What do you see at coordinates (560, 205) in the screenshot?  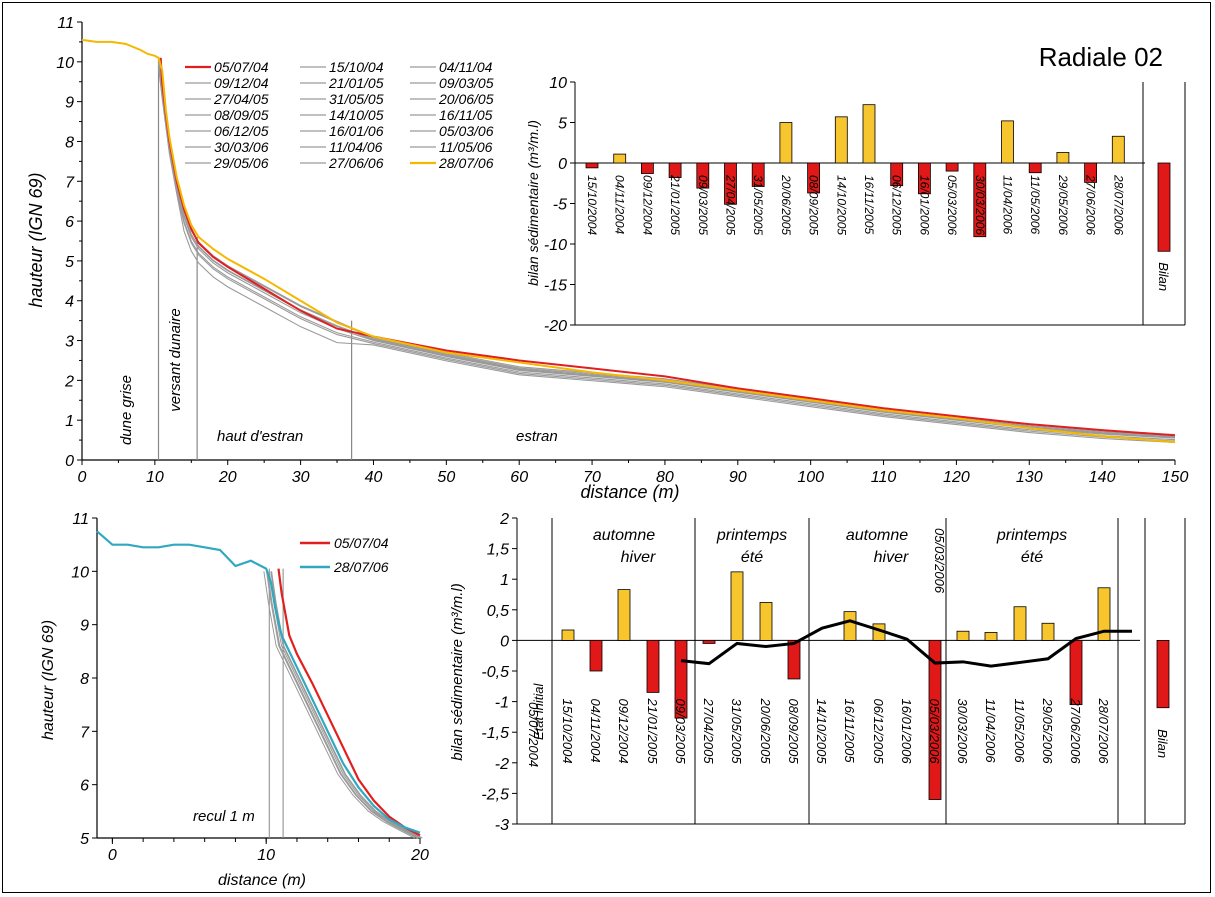 I see `inset-y-tick-label: -5` at bounding box center [560, 205].